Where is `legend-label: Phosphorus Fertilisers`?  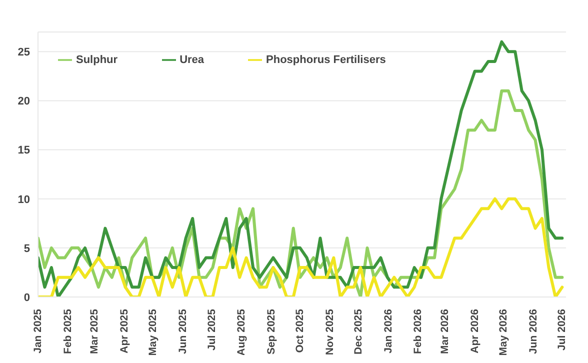
legend-label: Phosphorus Fertilisers is located at coordinates (326, 60).